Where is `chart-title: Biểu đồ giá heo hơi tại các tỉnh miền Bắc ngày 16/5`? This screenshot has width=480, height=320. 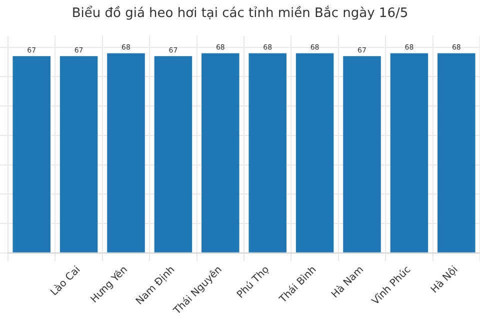
chart-title: Biểu đồ giá heo hơi tại các tỉnh miền Bắc ngày 16/5 is located at coordinates (240, 13).